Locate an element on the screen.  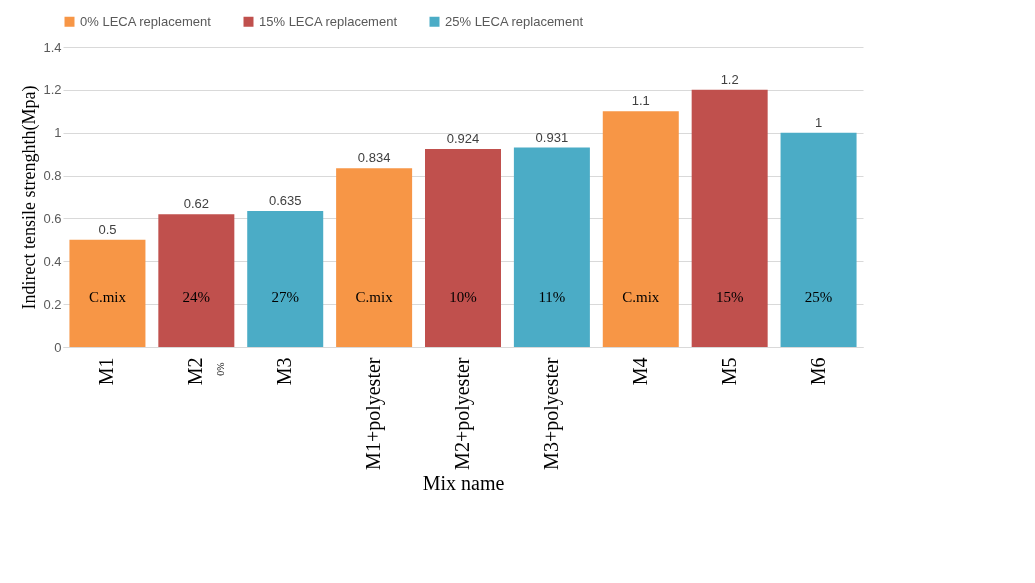
x-tick-label: M6 is located at coordinates (817, 371).